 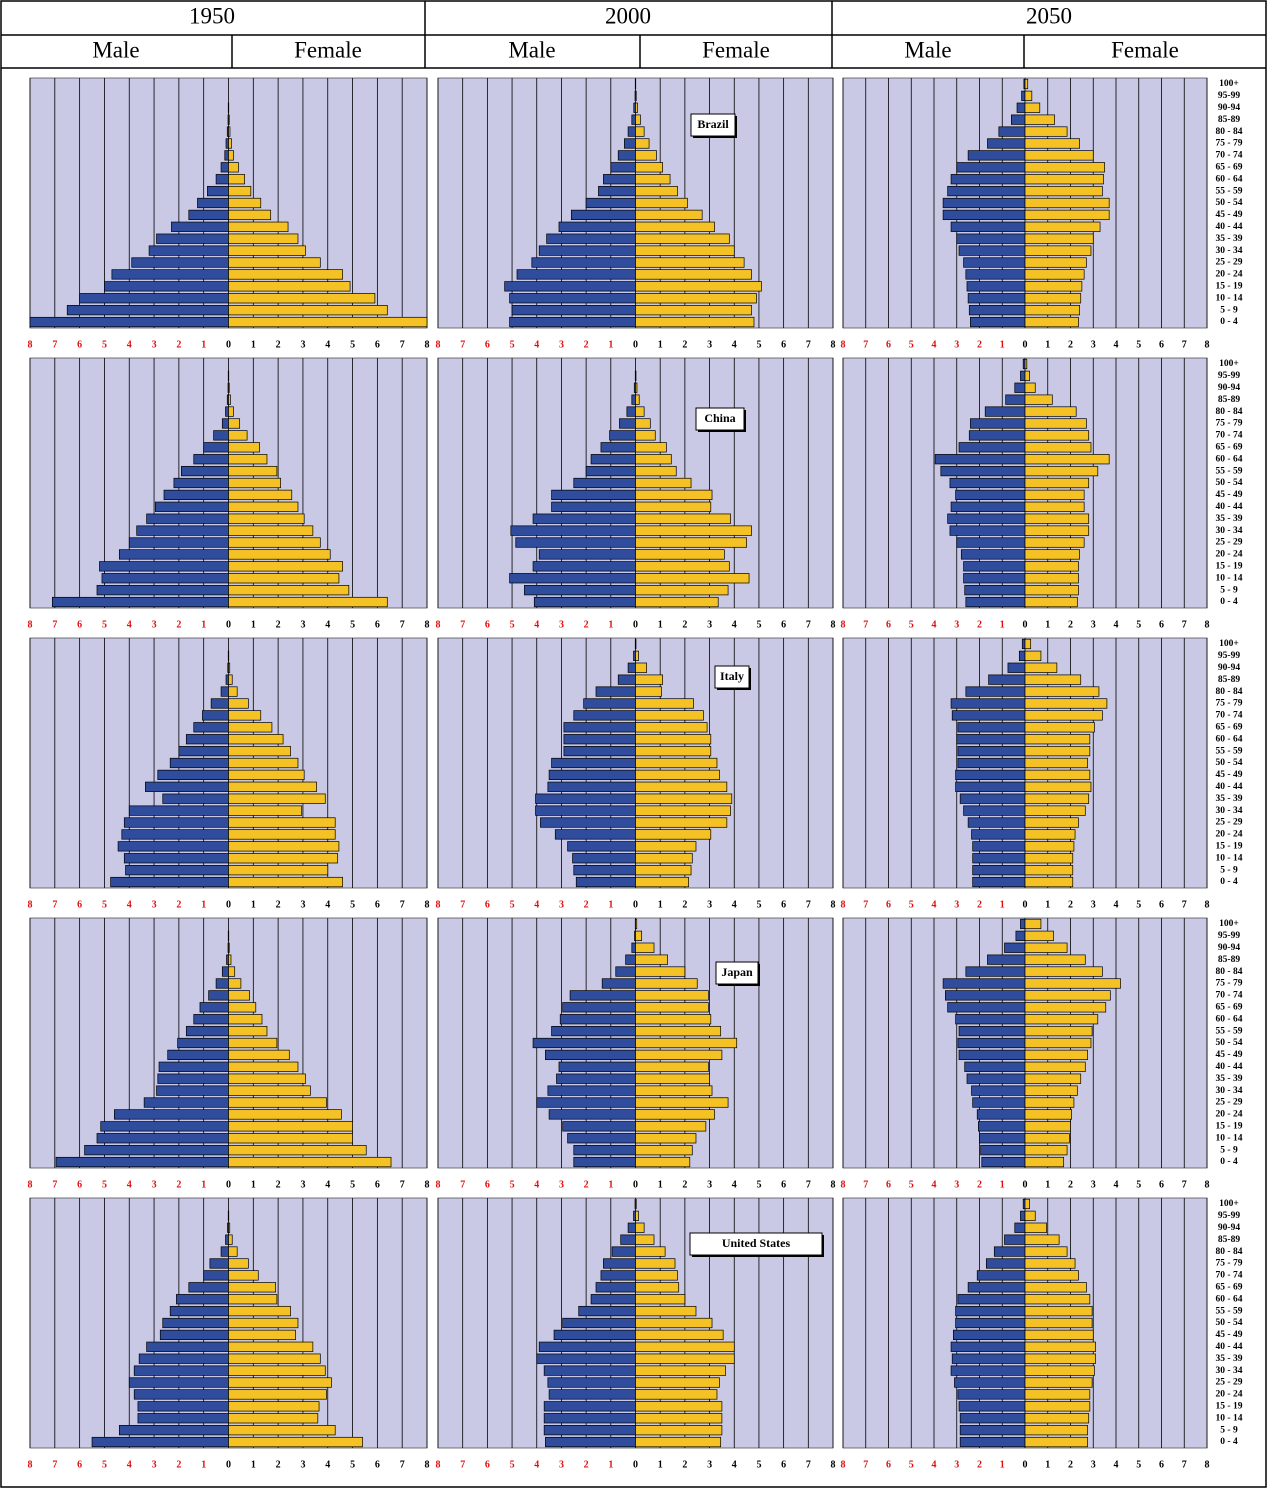 What do you see at coordinates (1229, 519) in the screenshot?
I see `age-label: 35 - 39` at bounding box center [1229, 519].